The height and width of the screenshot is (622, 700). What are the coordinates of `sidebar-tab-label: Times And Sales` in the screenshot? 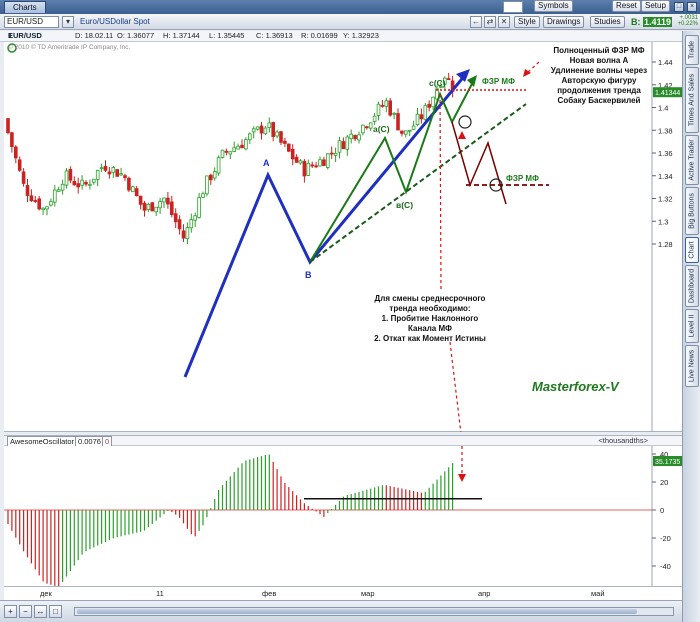 It's located at (692, 100).